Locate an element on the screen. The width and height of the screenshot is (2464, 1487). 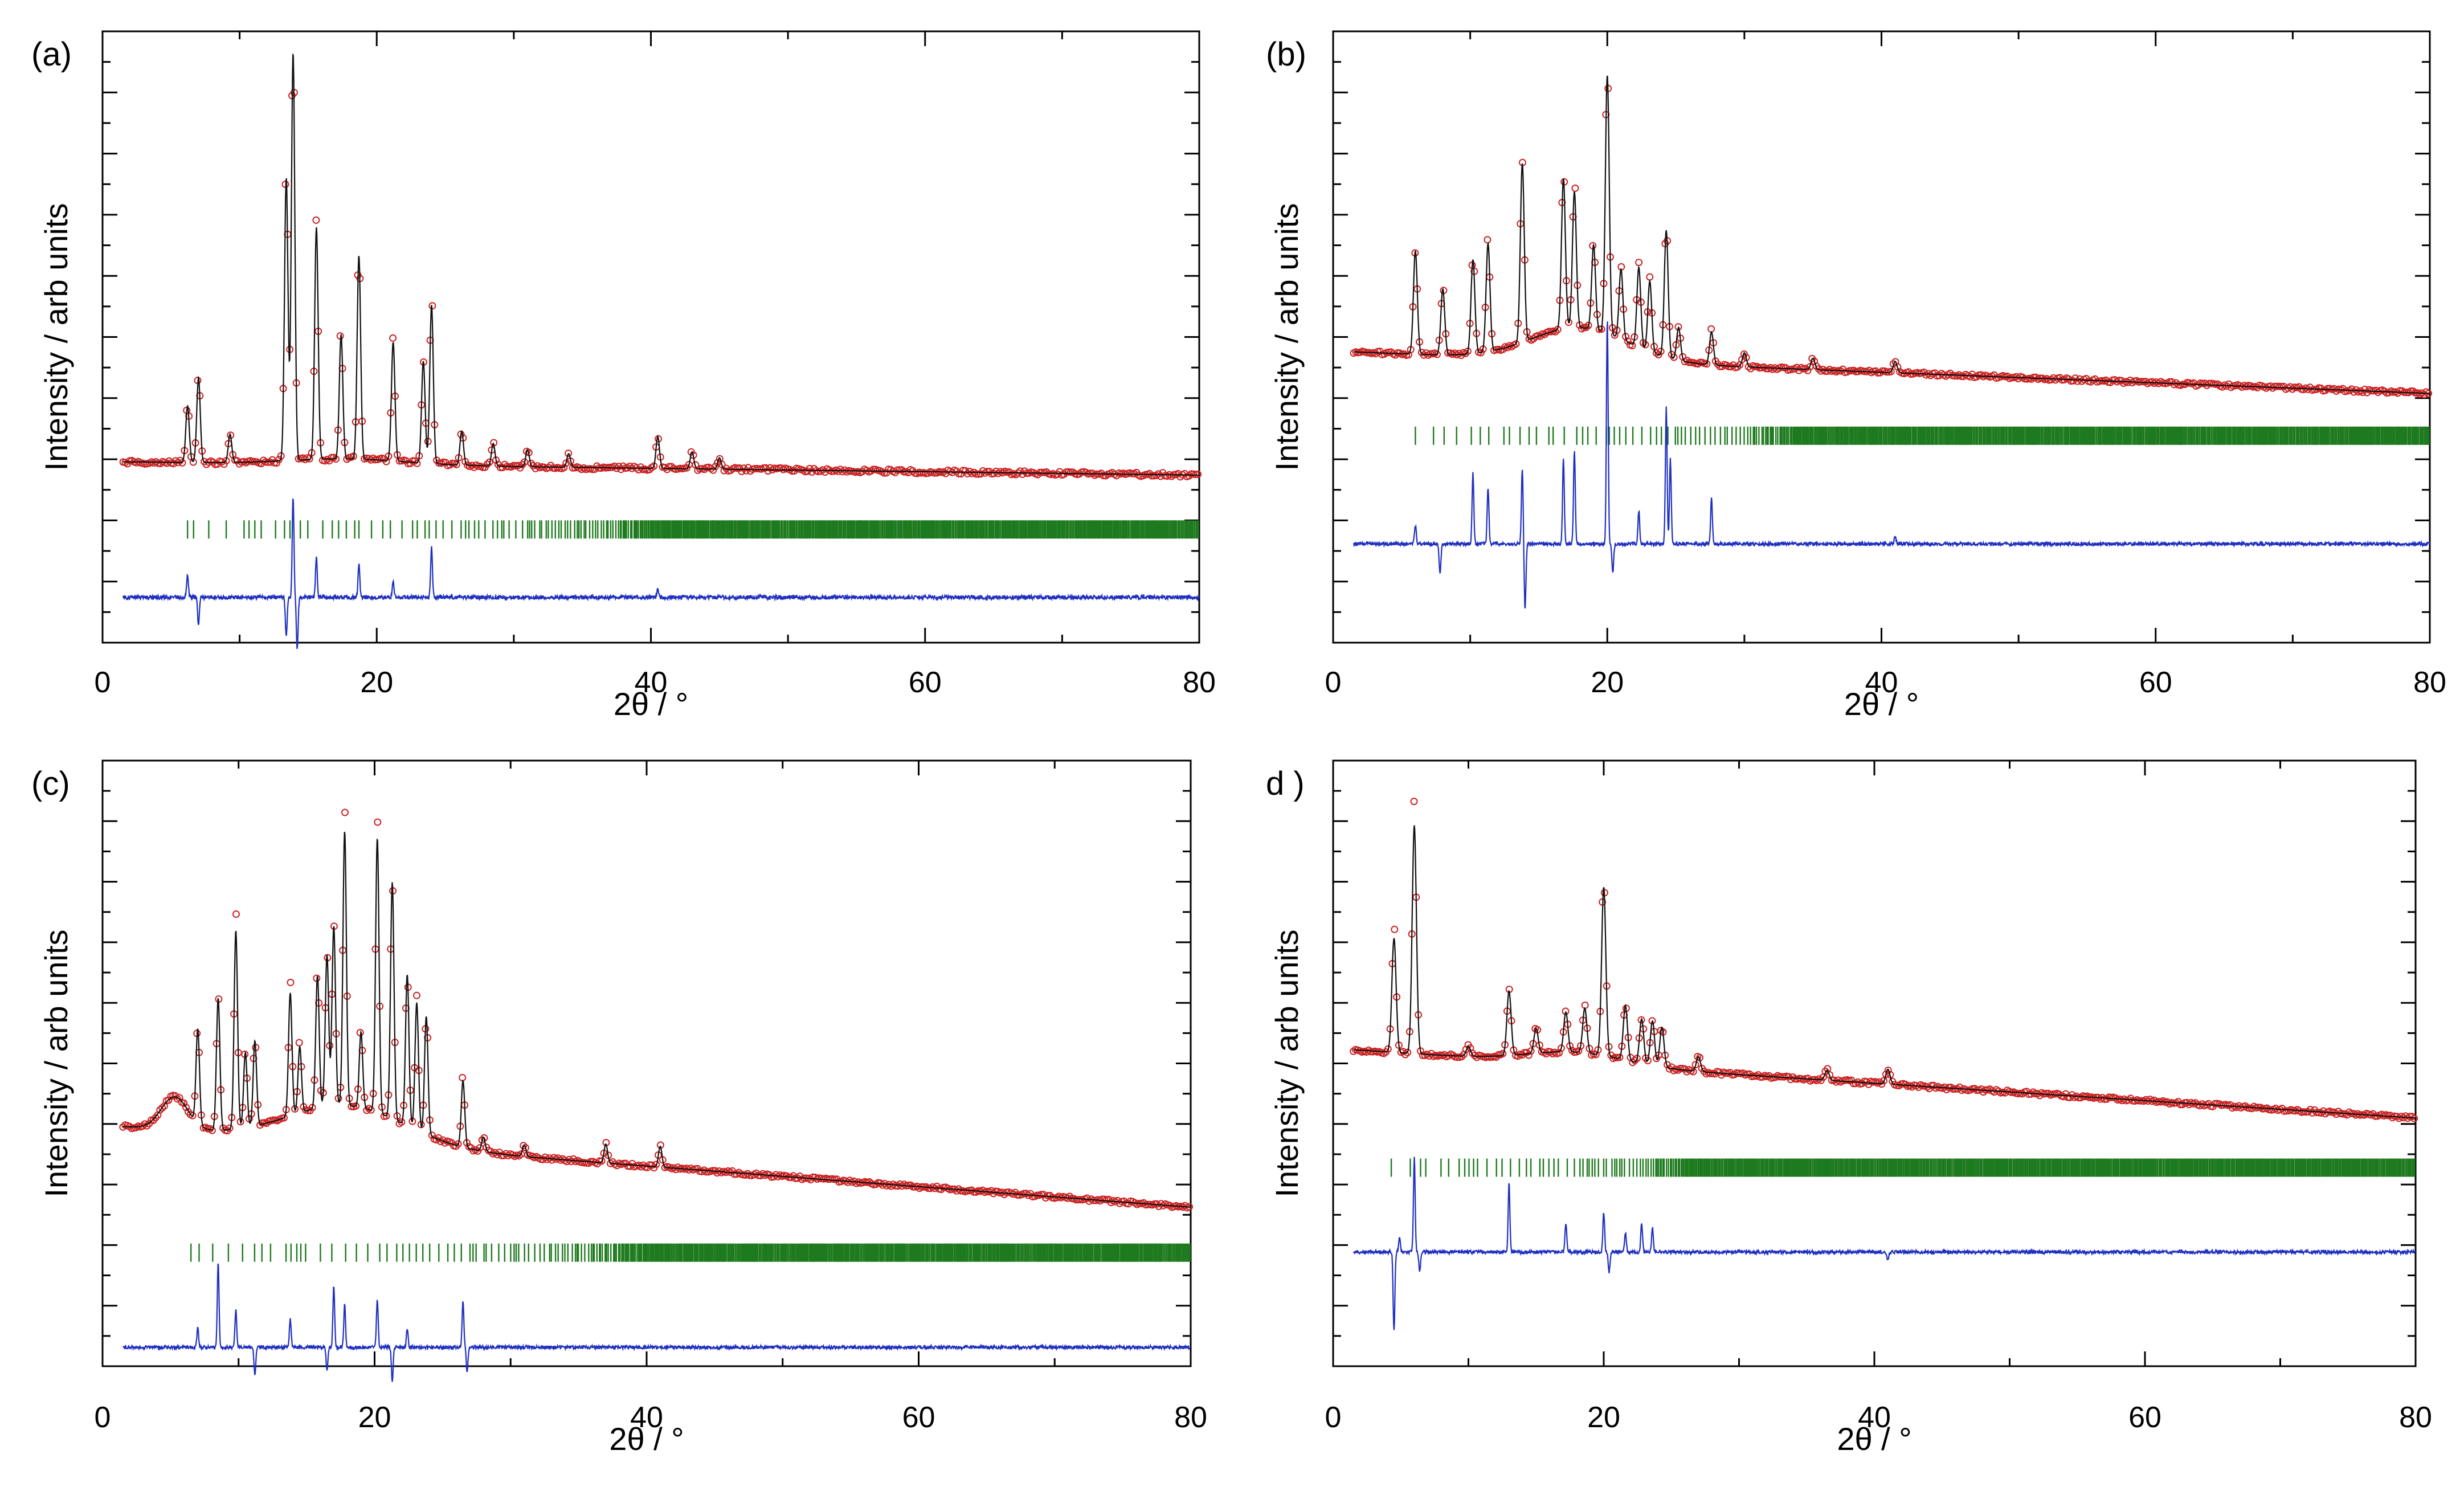
reflection-ticks is located at coordinates (691, 1252).